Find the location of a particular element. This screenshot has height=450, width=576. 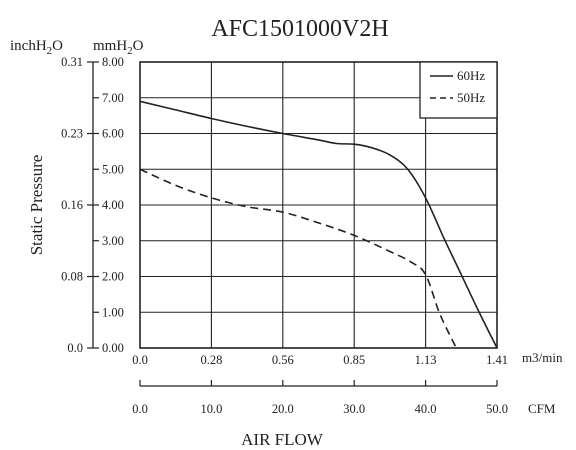

m3-tick-label: 0.85 is located at coordinates (354, 360).